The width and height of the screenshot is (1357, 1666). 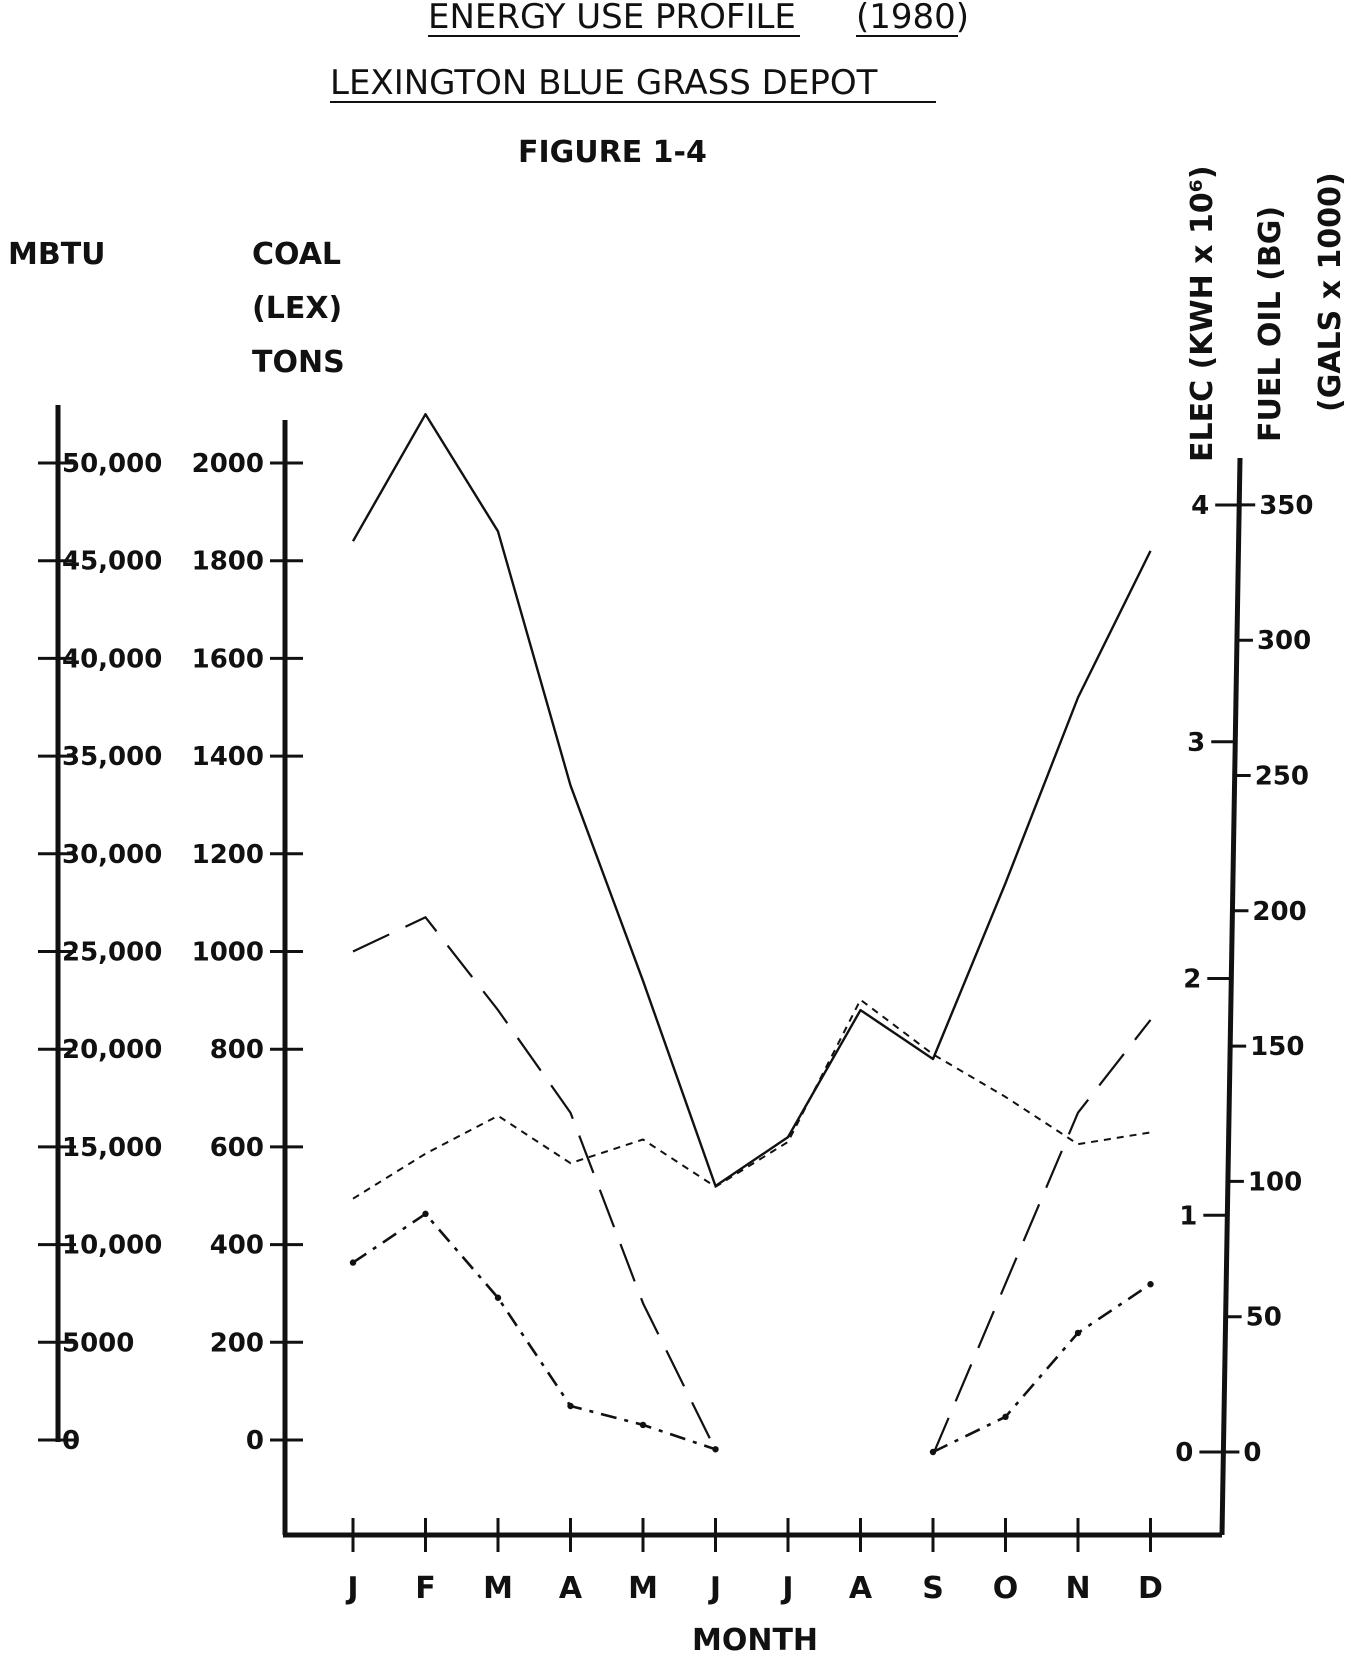 I want to click on coal-tick-label: 1600, so click(x=228, y=659).